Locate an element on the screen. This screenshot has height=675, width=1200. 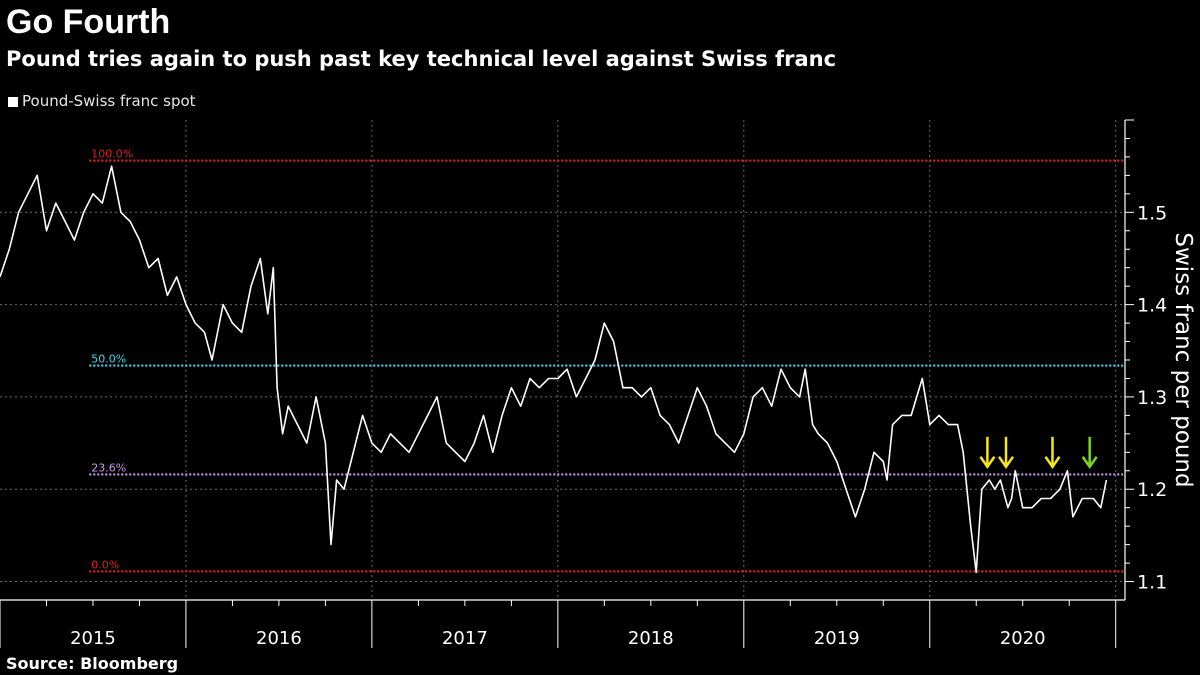
legend-label: Pound-Swiss franc spot is located at coordinates (109, 101).